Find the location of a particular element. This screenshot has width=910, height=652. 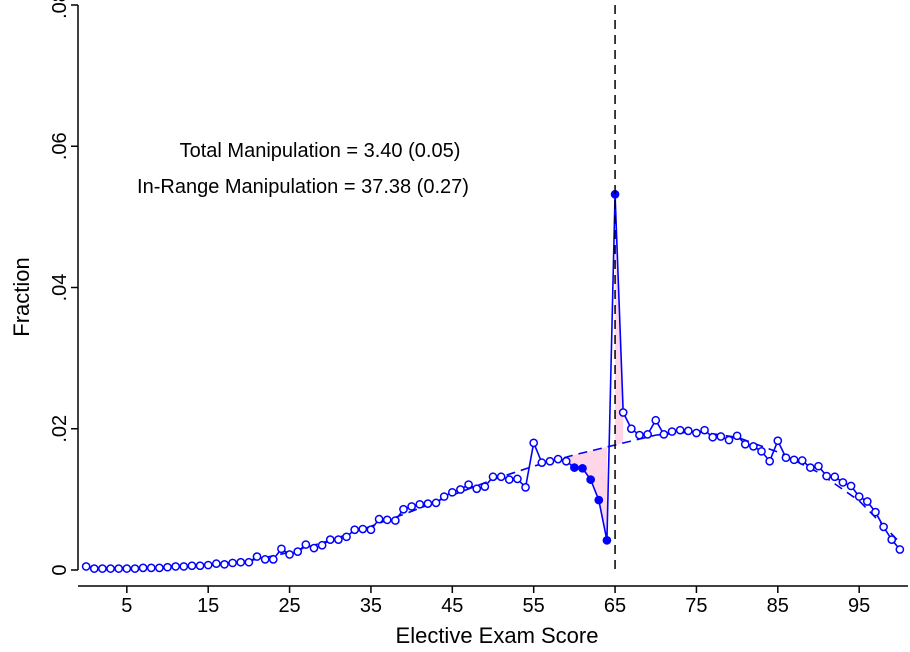

x-tick-label: 75 is located at coordinates (696, 606).